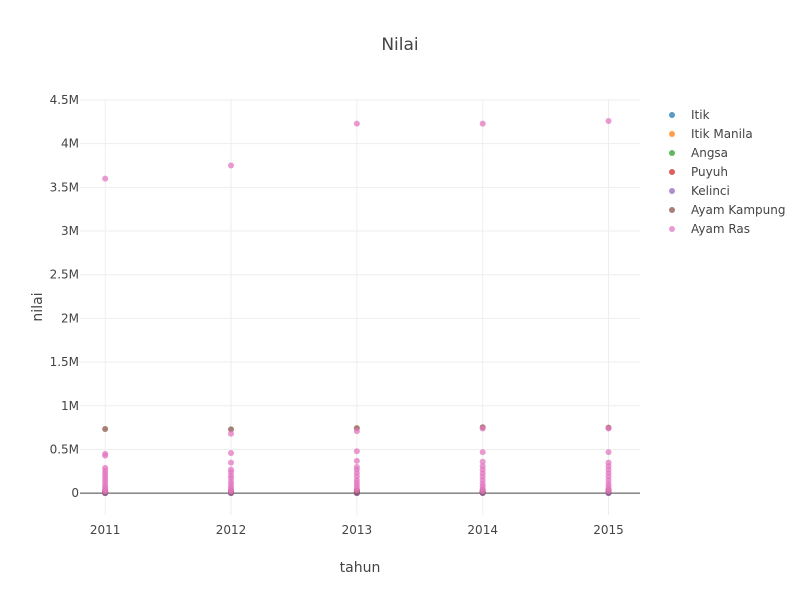 The height and width of the screenshot is (600, 800). Describe the element at coordinates (710, 191) in the screenshot. I see `legend-label: Kelinci` at that location.